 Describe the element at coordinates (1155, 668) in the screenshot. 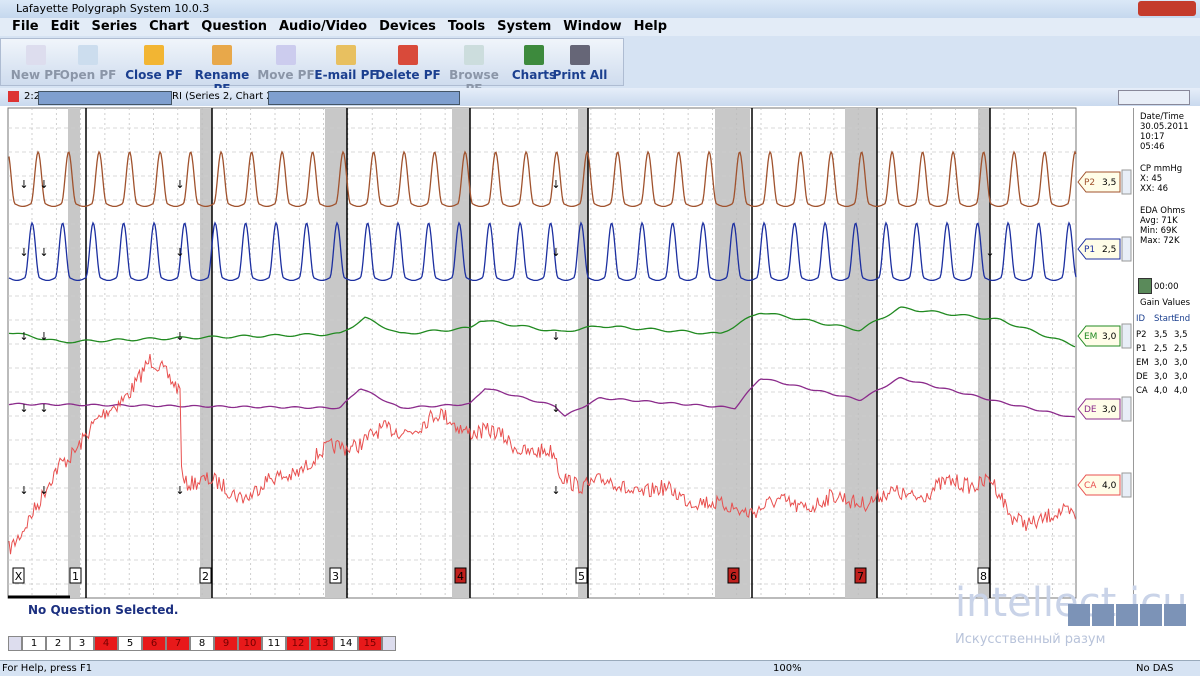

I see `status-das: No DAS` at that location.